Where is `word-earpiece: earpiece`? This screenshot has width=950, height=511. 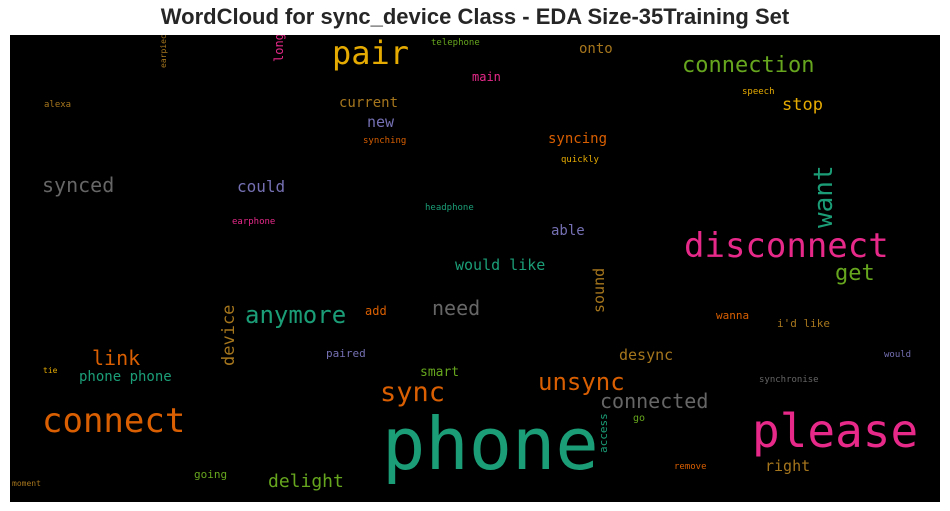
word-earpiece: earpiece is located at coordinates (163, 51).